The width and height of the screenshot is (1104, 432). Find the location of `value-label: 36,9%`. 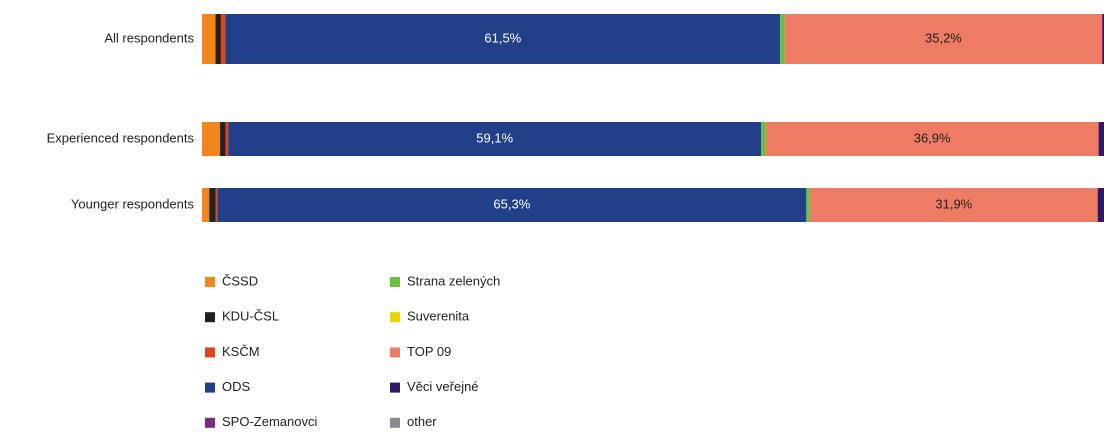

value-label: 36,9% is located at coordinates (932, 137).